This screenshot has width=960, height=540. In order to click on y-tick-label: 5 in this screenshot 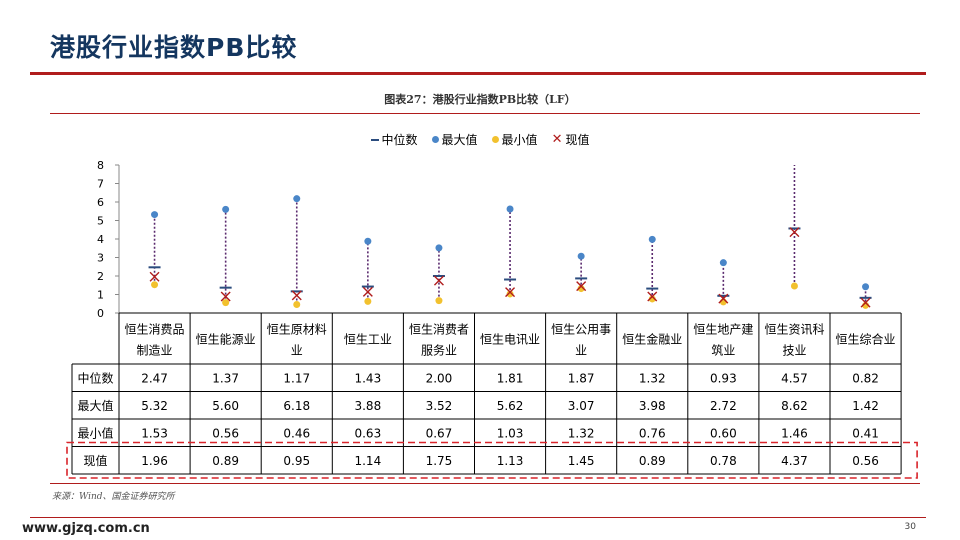, I will do `click(100, 221)`.